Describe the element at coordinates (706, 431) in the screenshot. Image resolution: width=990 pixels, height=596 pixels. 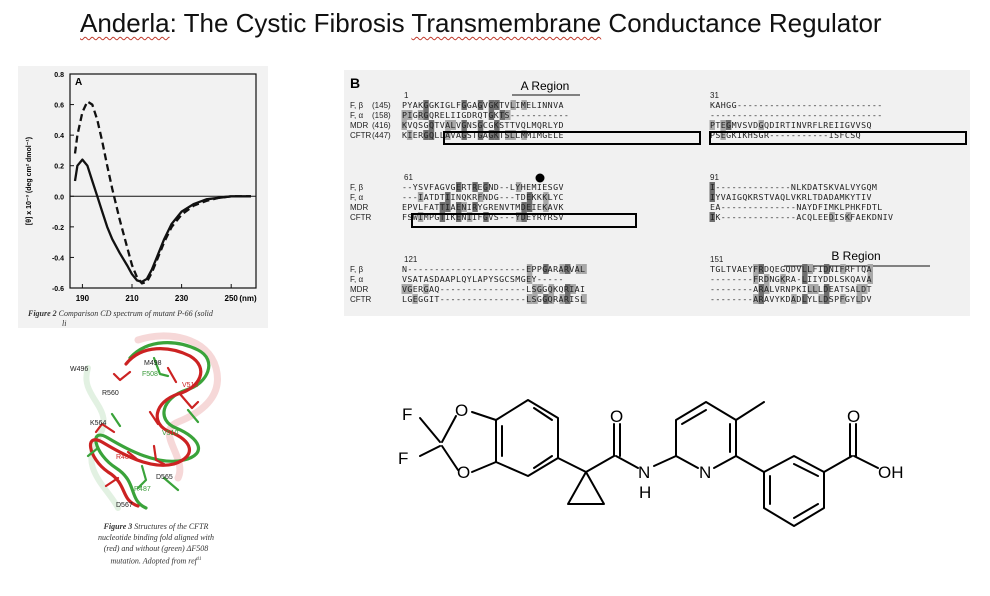
I see `pyridine-ring-inner` at that location.